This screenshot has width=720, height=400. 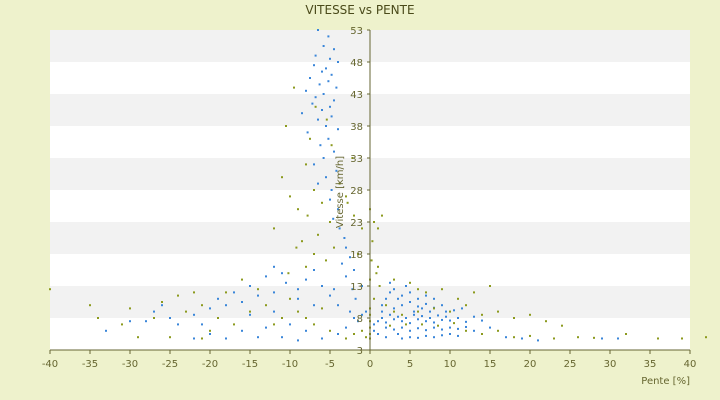 I want to click on x-tick-label: 20, so click(x=530, y=364).